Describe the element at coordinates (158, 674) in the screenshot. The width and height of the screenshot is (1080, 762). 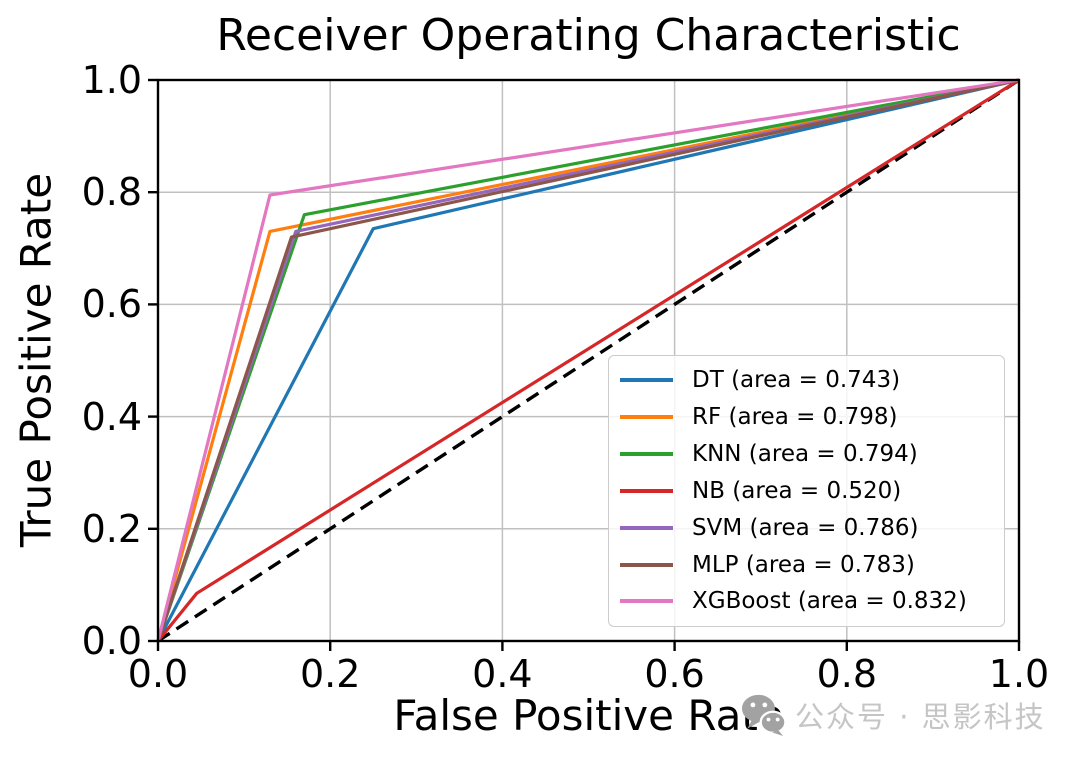
I see `x-tick-label: 0.0` at that location.